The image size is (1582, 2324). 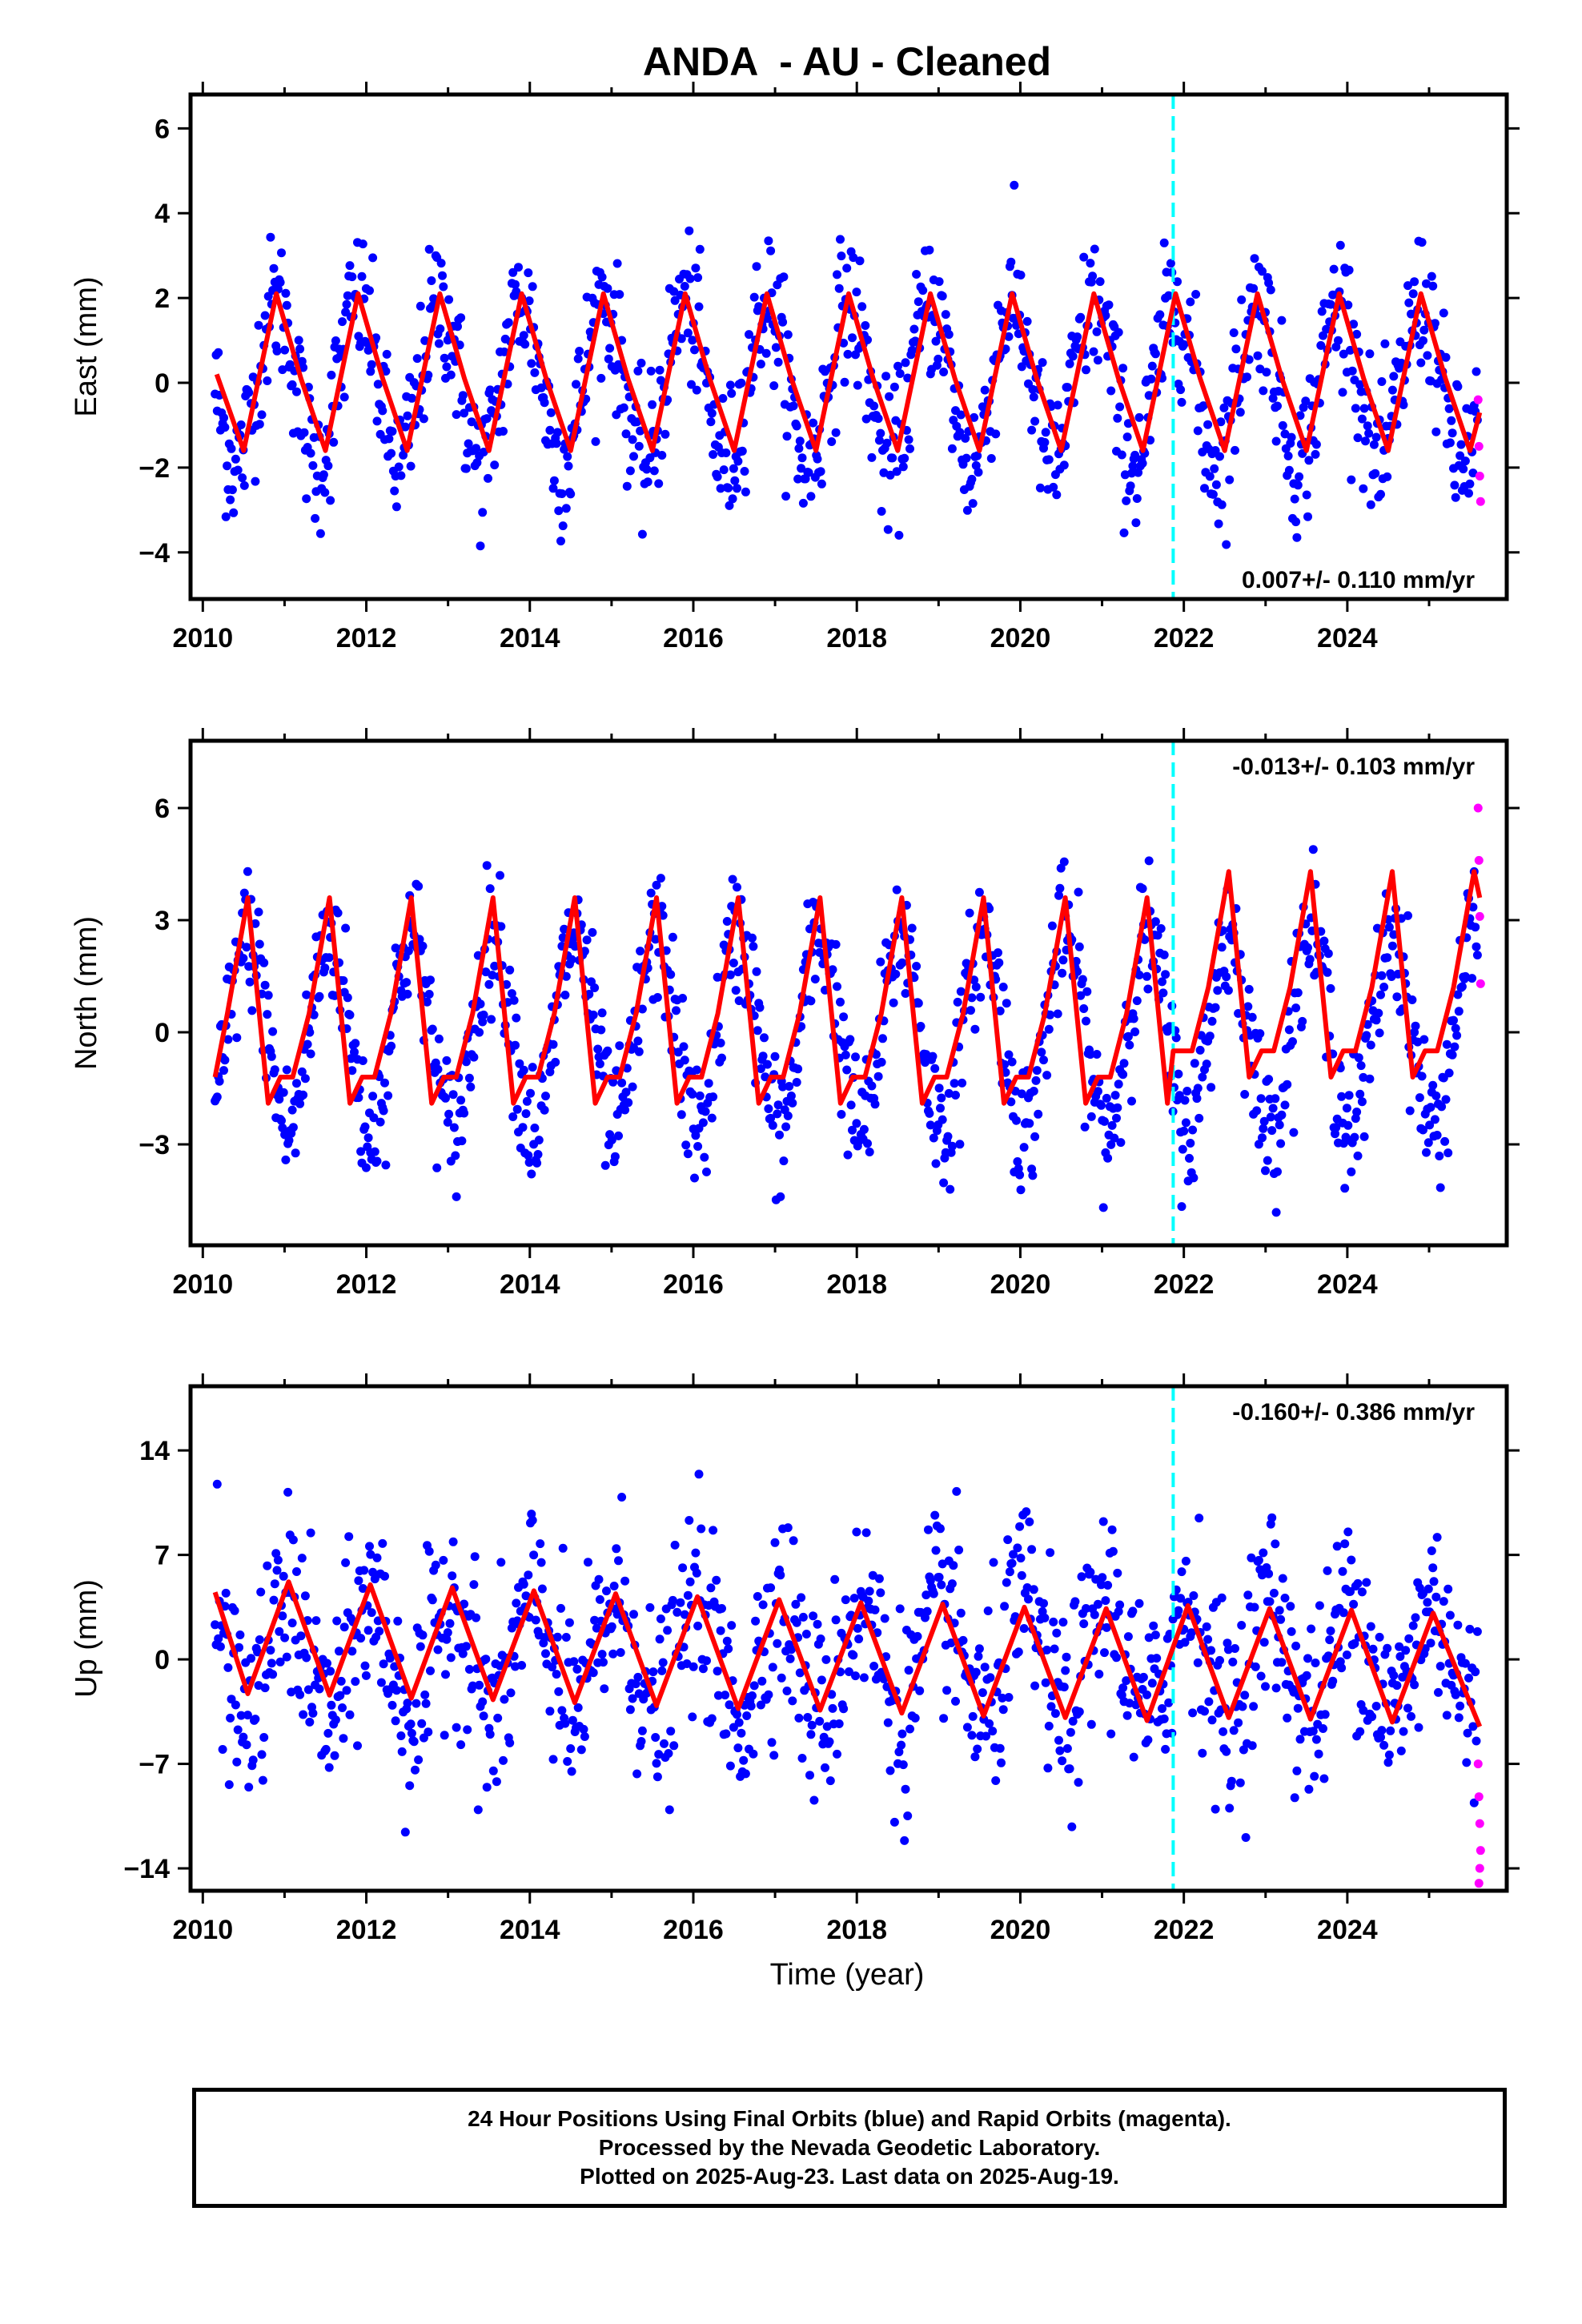 What do you see at coordinates (530, 1930) in the screenshot?
I see `x-tick-label: 2014` at bounding box center [530, 1930].